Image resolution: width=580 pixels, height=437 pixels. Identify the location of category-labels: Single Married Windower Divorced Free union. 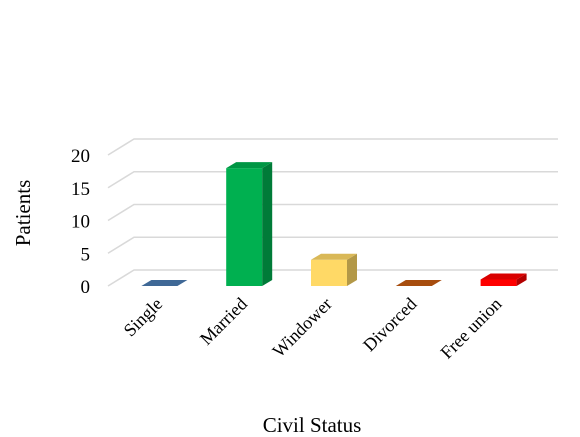
(313, 328).